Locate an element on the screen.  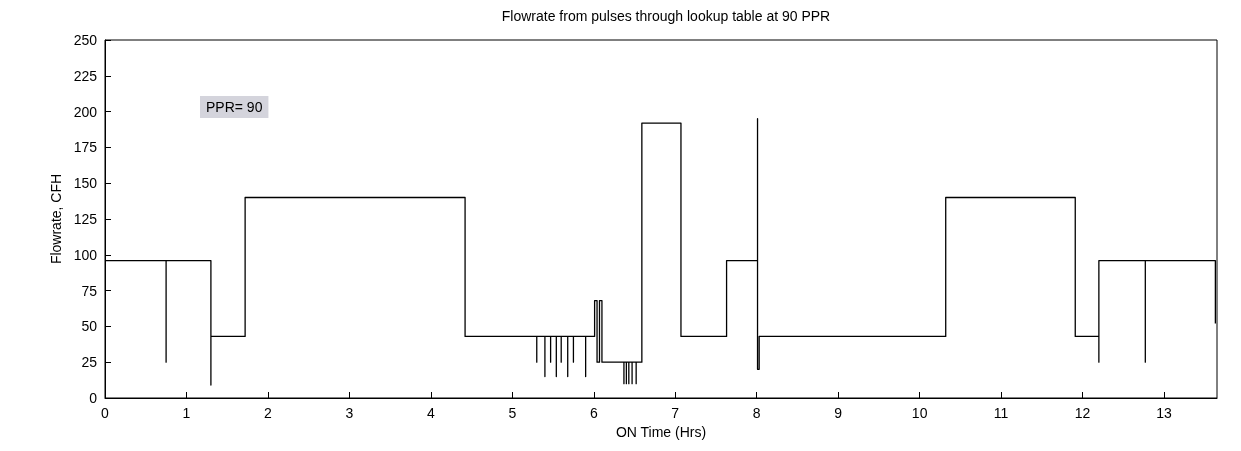
chart-title: Flowrate from pulses through lookup table at 90 PPR is located at coordinates (666, 16).